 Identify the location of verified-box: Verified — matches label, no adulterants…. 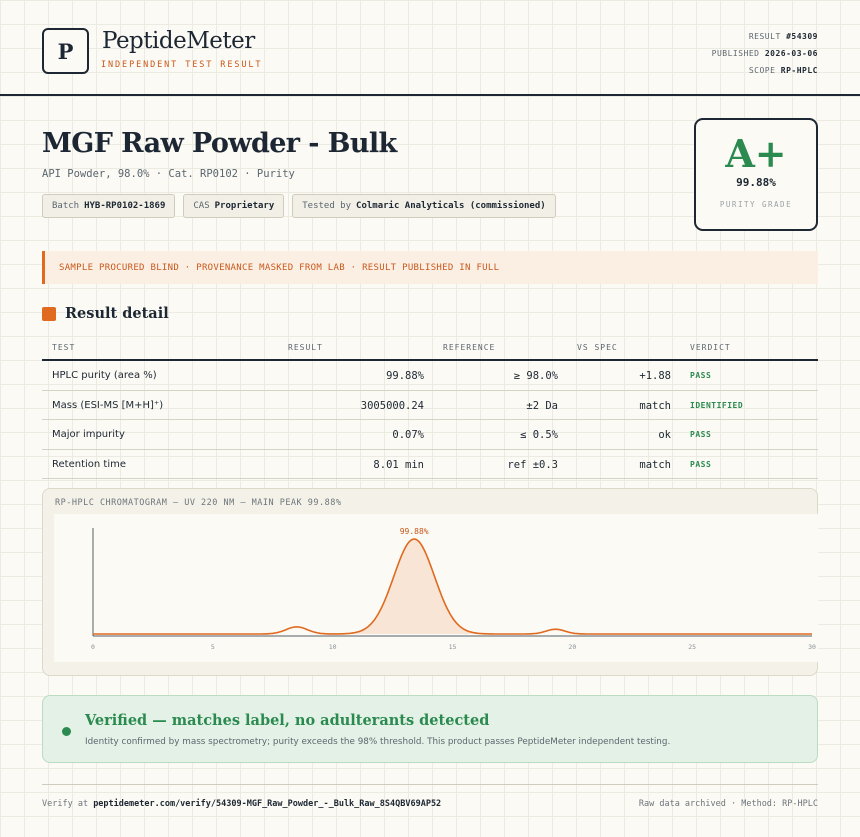
(430, 729).